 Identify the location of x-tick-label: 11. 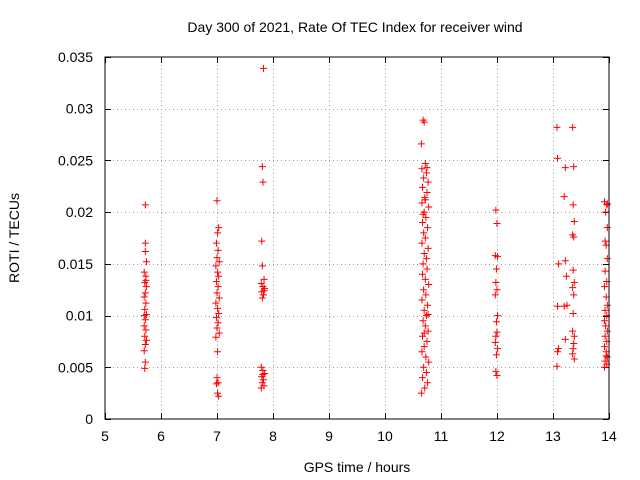
(441, 436).